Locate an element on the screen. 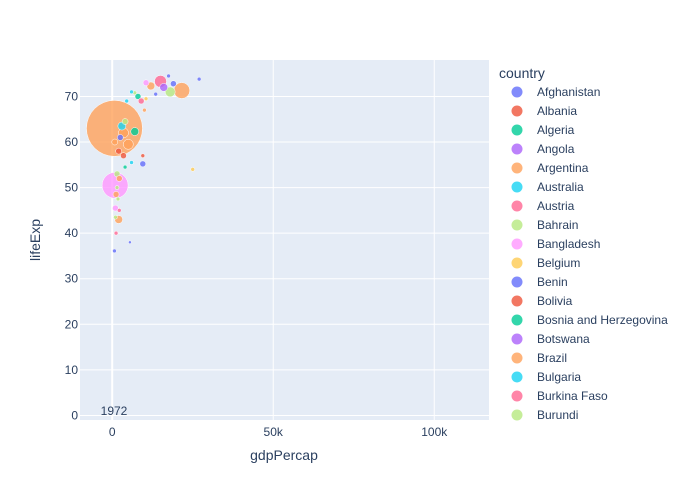 This screenshot has width=700, height=500. legend-item: Burkina Faso is located at coordinates (560, 396).